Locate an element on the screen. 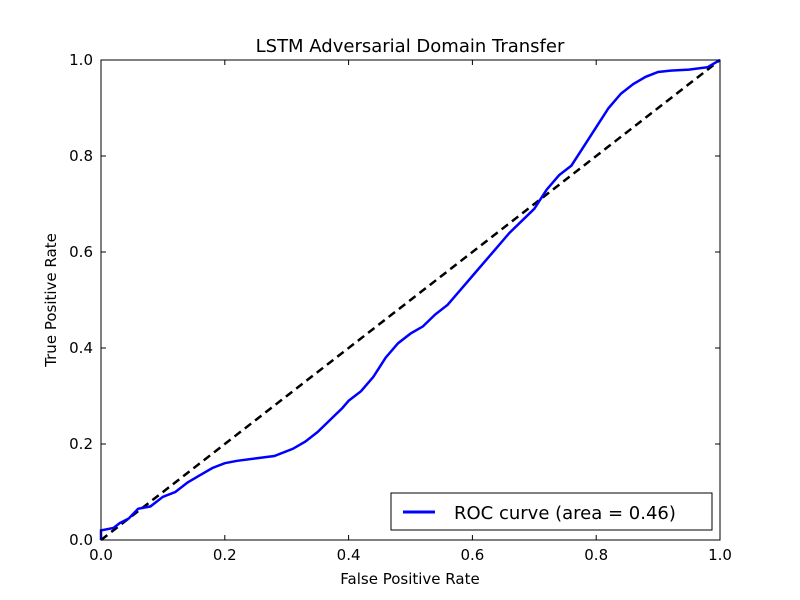 Image resolution: width=800 pixels, height=600 pixels. x-tick-label: 1.0 is located at coordinates (720, 555).